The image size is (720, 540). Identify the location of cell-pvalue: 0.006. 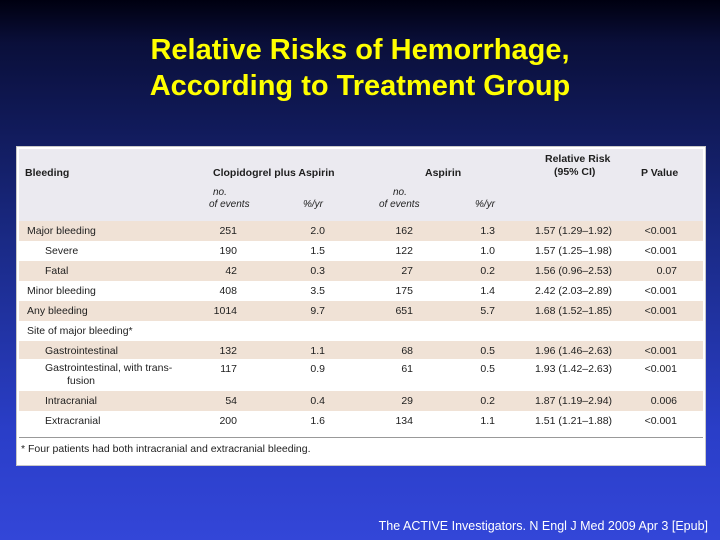
(663, 401).